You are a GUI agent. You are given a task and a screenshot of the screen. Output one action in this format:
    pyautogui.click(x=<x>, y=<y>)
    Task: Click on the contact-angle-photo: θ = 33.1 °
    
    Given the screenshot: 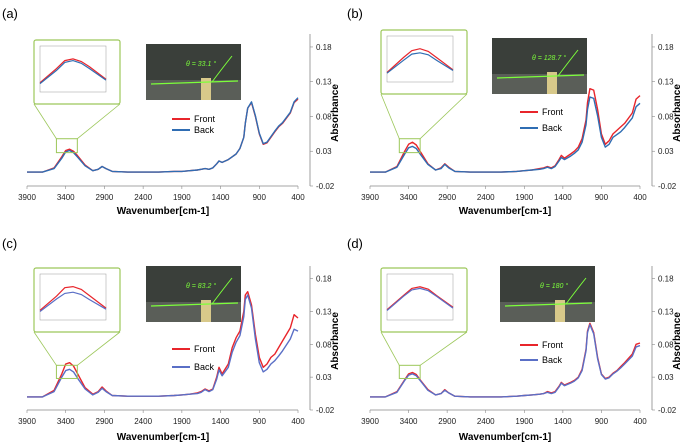 What is the action you would take?
    pyautogui.click(x=193, y=72)
    